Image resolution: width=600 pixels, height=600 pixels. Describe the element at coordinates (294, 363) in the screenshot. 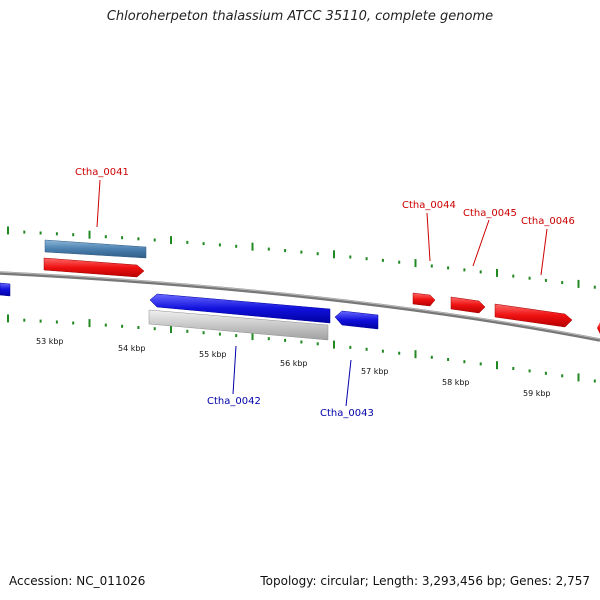

I see `kbp-label-56: 56 kbp` at that location.